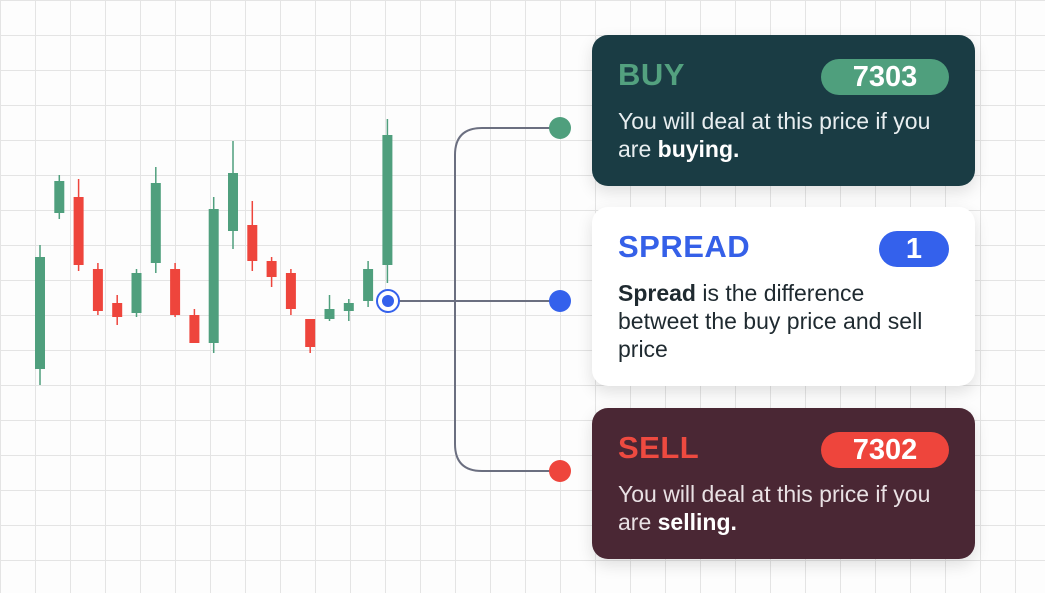  I want to click on spread-connector-dot, so click(560, 301).